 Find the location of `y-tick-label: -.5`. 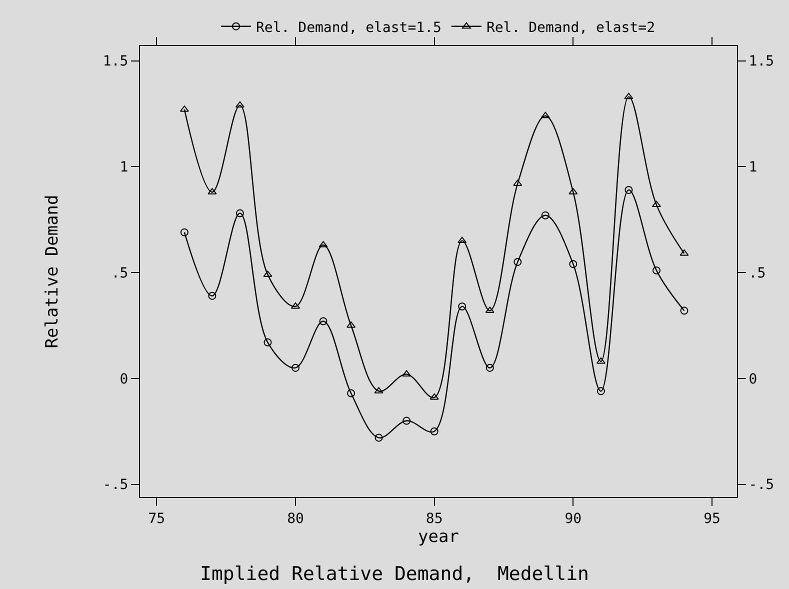

y-tick-label: -.5 is located at coordinates (115, 485).